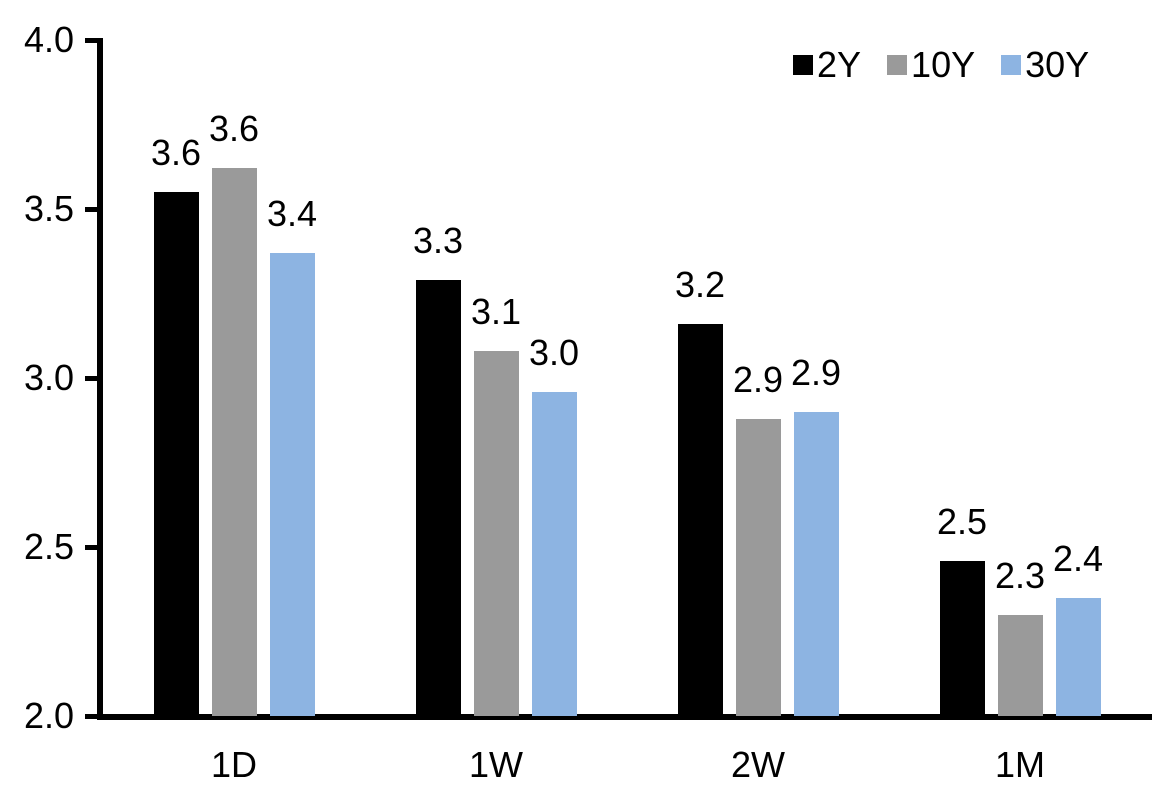 The width and height of the screenshot is (1152, 795). Describe the element at coordinates (1011, 65) in the screenshot. I see `legend-swatch-30y` at that location.